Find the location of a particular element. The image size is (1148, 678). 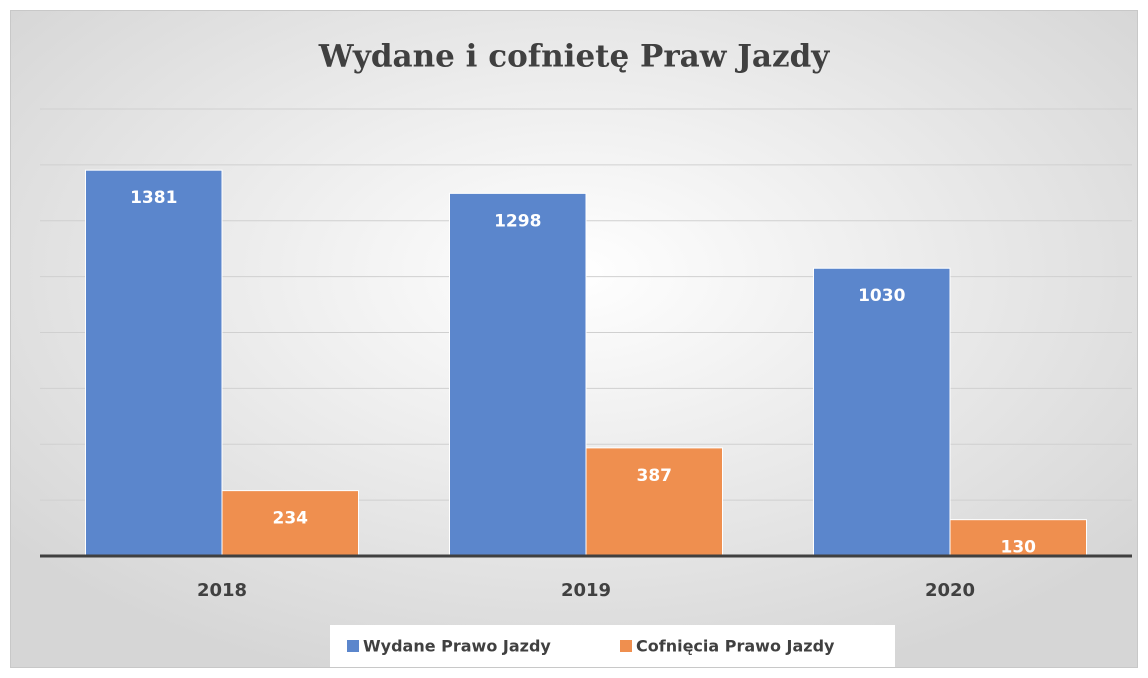

data-label: 387 is located at coordinates (655, 476).